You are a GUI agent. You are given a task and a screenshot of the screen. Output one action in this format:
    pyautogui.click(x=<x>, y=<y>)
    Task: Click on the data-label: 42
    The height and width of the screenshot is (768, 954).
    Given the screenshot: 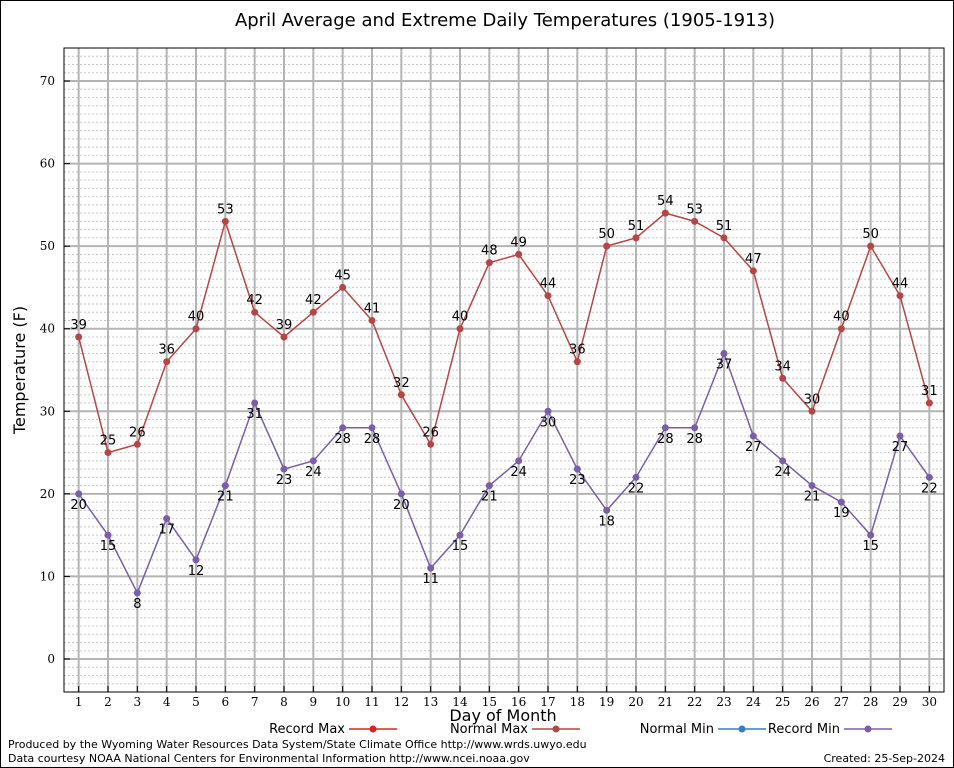 What is the action you would take?
    pyautogui.click(x=254, y=300)
    